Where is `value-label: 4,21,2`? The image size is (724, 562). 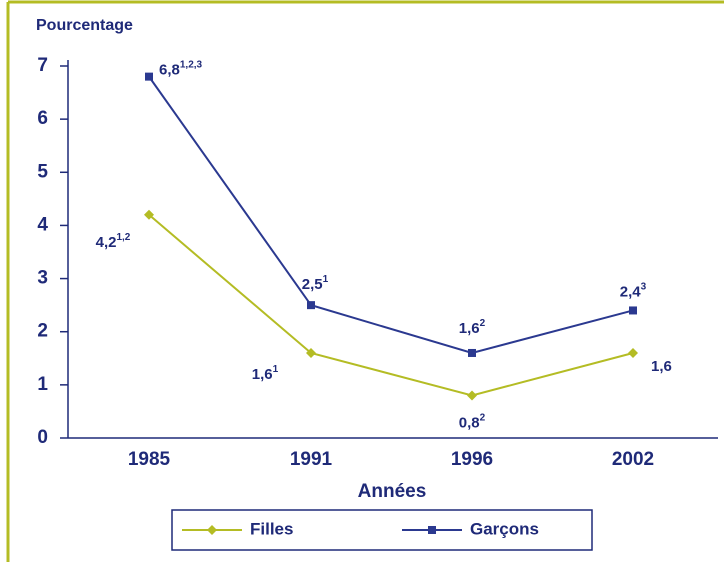 value-label: 4,21,2 is located at coordinates (113, 240).